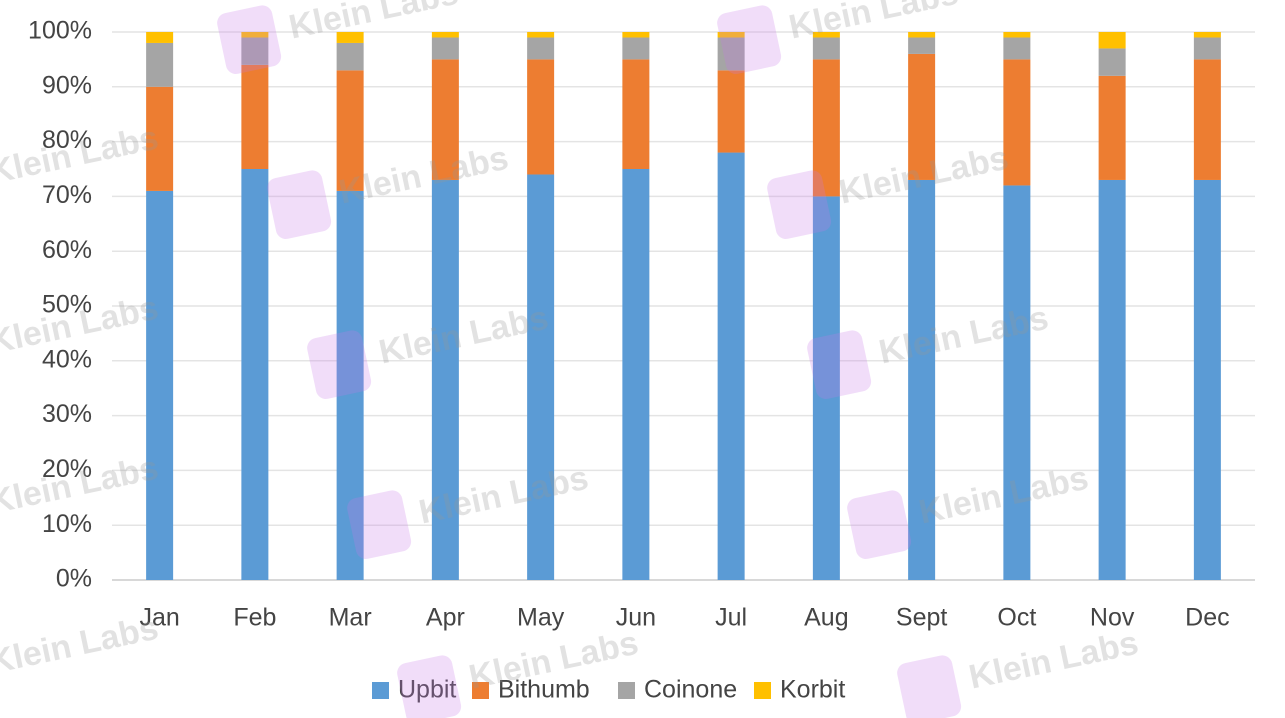 The image size is (1285, 718). Describe the element at coordinates (812, 690) in the screenshot. I see `legend-label: Korbit` at that location.